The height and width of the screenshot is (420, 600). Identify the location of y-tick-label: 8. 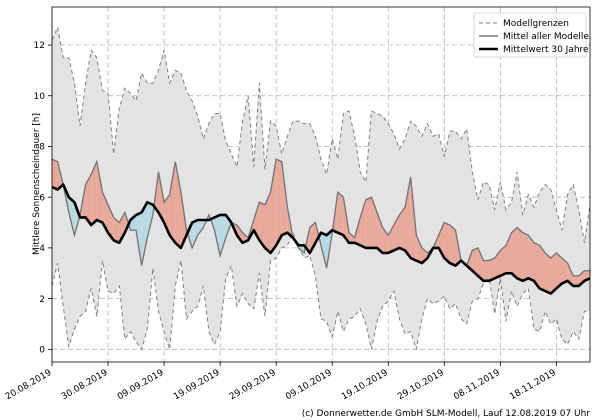
(42, 148).